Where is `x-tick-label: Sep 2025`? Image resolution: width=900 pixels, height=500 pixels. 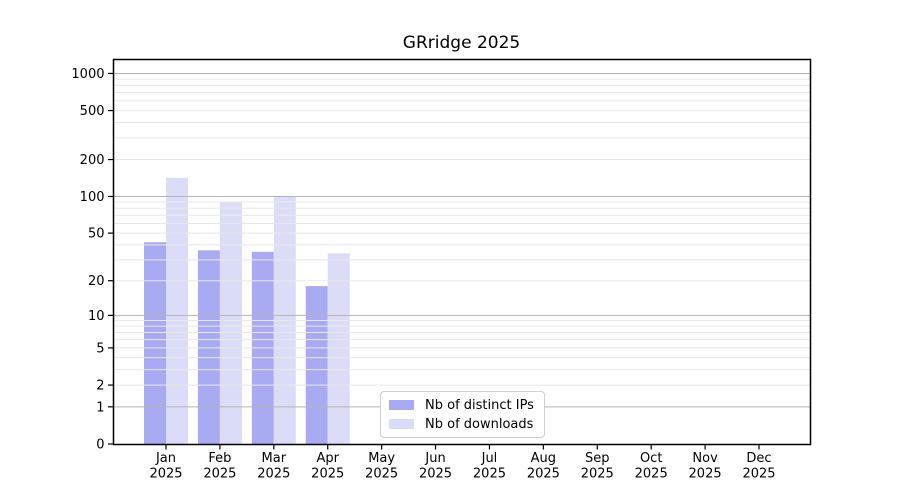 x-tick-label: Sep 2025 is located at coordinates (597, 466).